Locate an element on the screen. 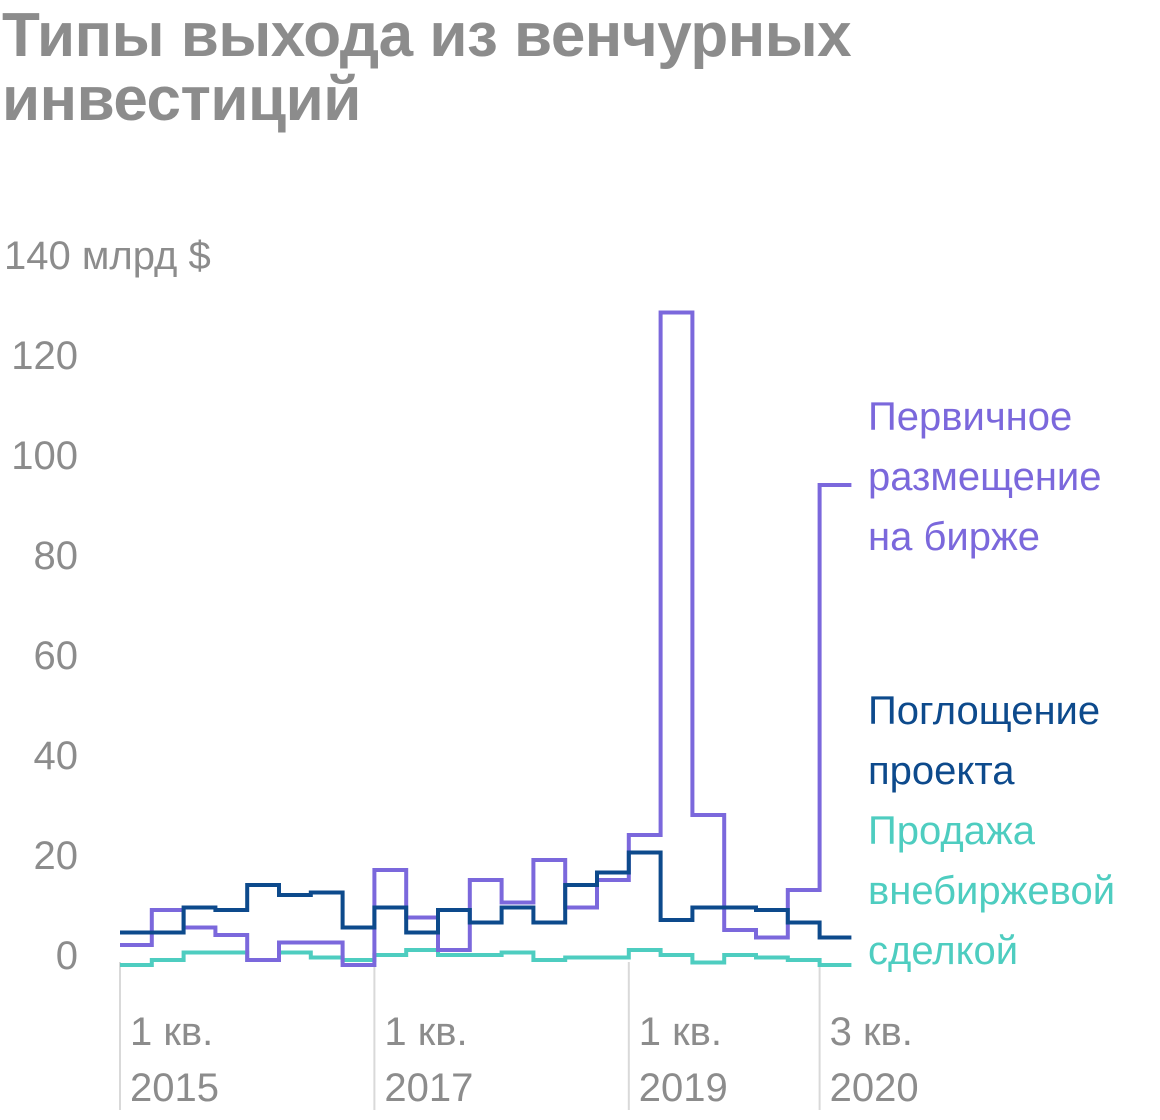  legend-label-ipo: Первичное is located at coordinates (970, 417).